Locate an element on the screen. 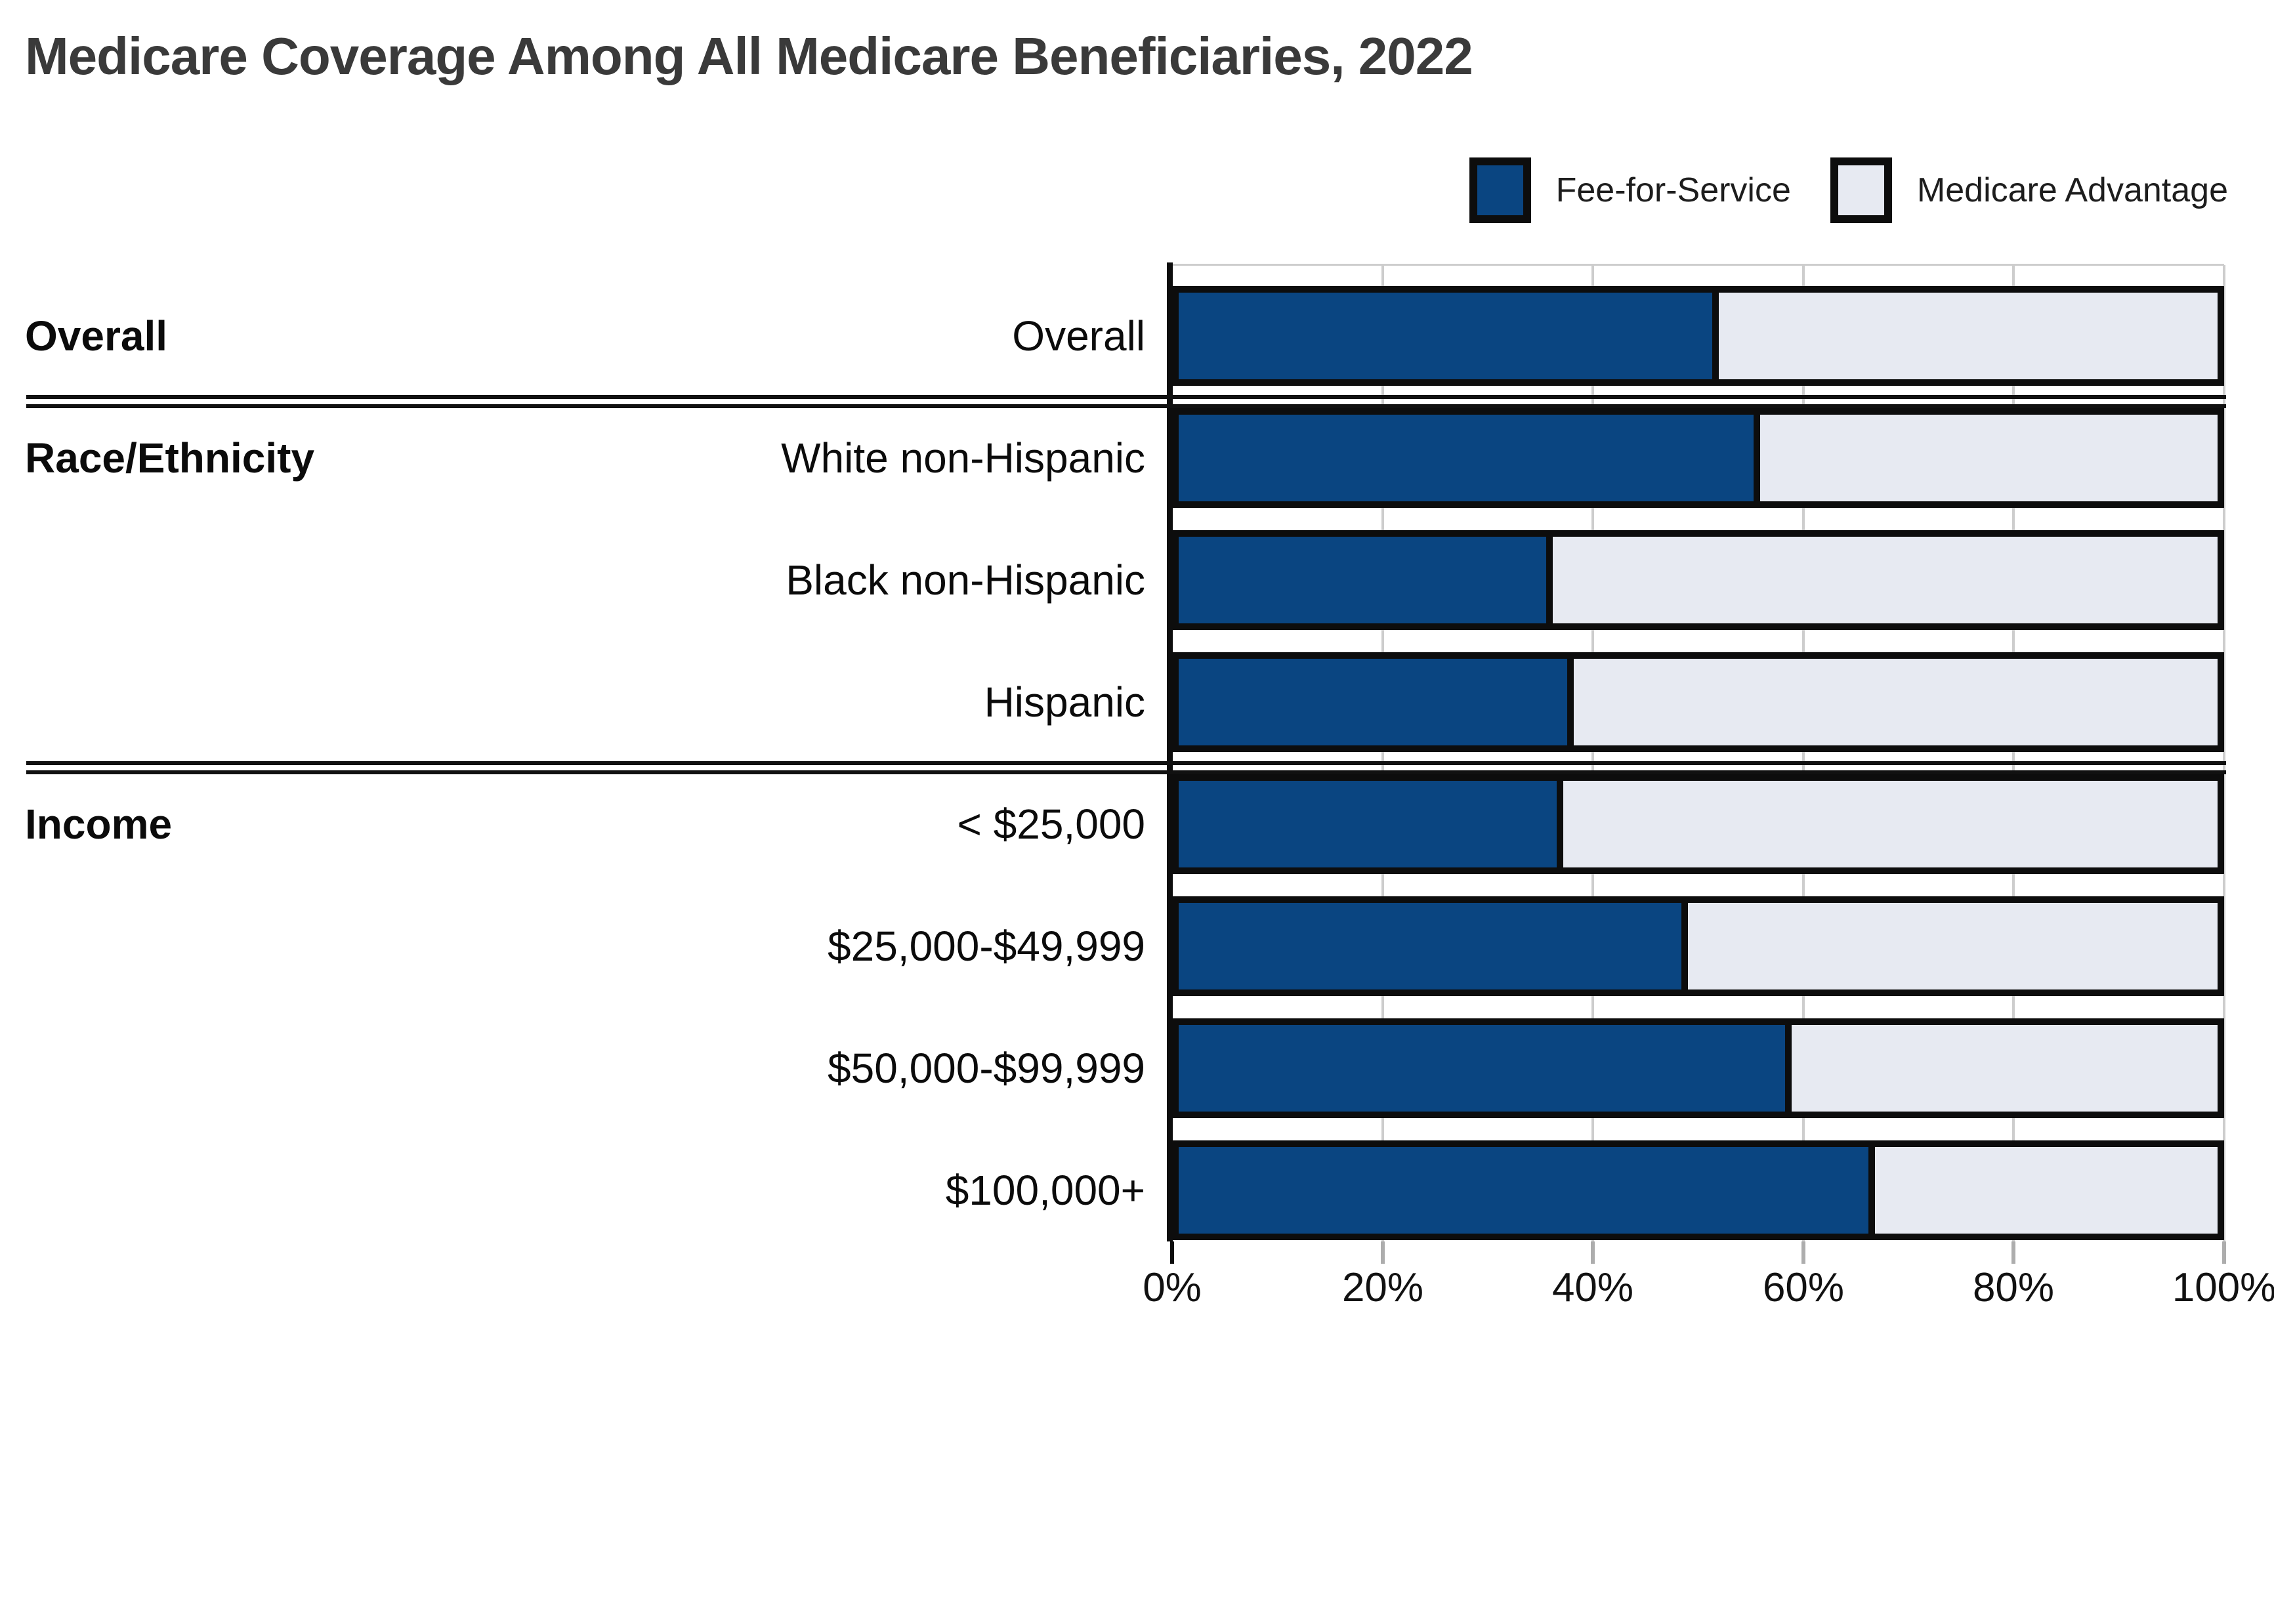  medicare-advantage-swatch-icon is located at coordinates (1861, 190).